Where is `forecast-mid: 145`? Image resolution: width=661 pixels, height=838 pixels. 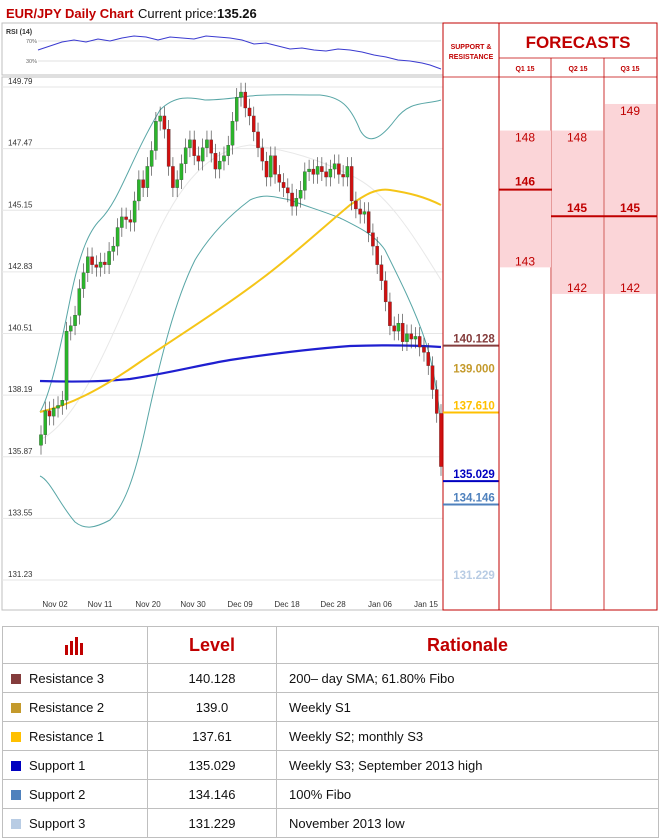
forecast-mid: 145 is located at coordinates (630, 208).